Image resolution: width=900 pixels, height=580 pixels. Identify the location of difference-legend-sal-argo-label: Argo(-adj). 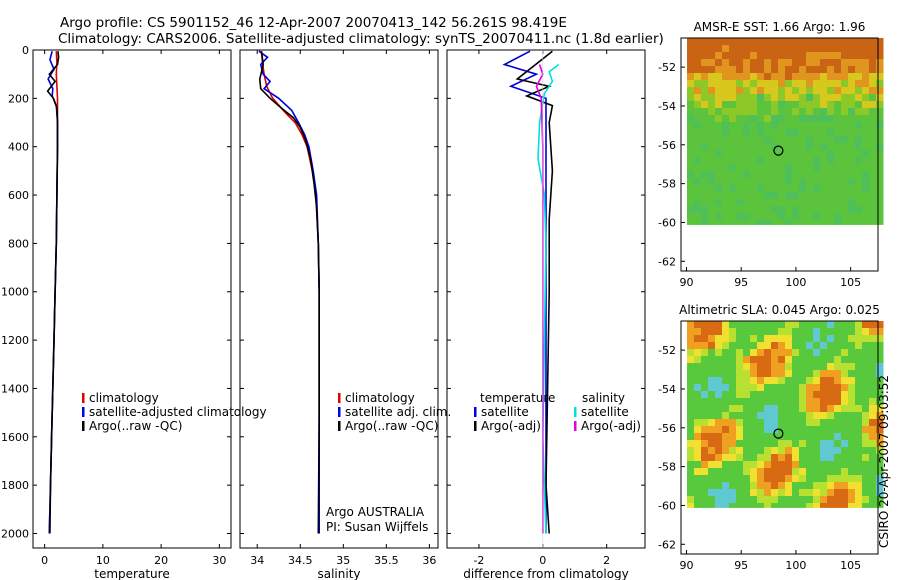
(611, 426).